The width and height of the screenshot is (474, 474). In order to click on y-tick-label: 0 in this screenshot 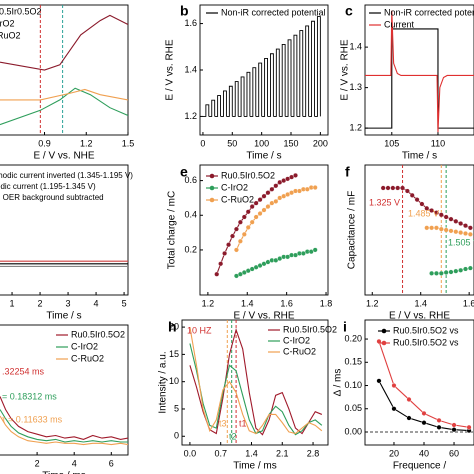, I will do `click(176, 436)`.